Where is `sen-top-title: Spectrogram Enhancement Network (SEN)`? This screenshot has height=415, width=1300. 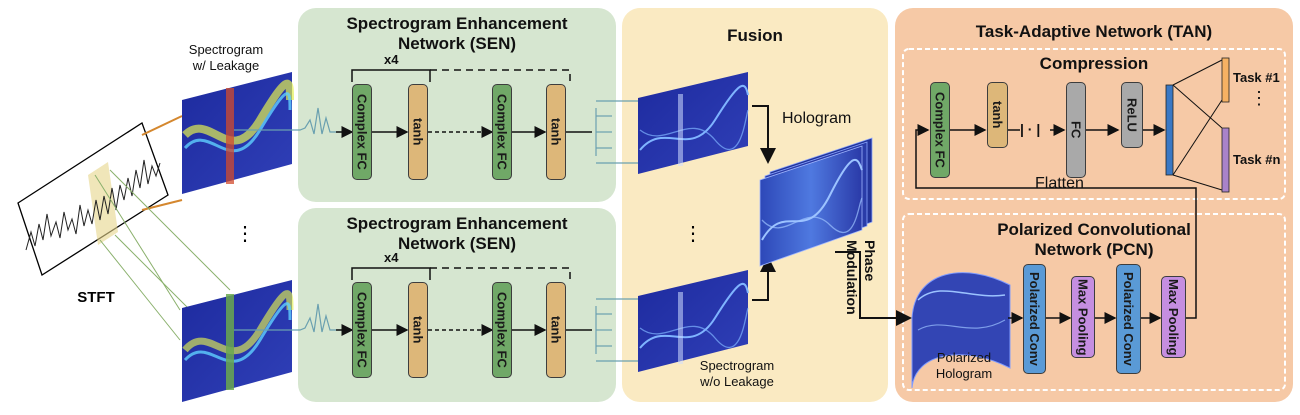 sen-top-title: Spectrogram Enhancement Network (SEN) is located at coordinates (457, 33).